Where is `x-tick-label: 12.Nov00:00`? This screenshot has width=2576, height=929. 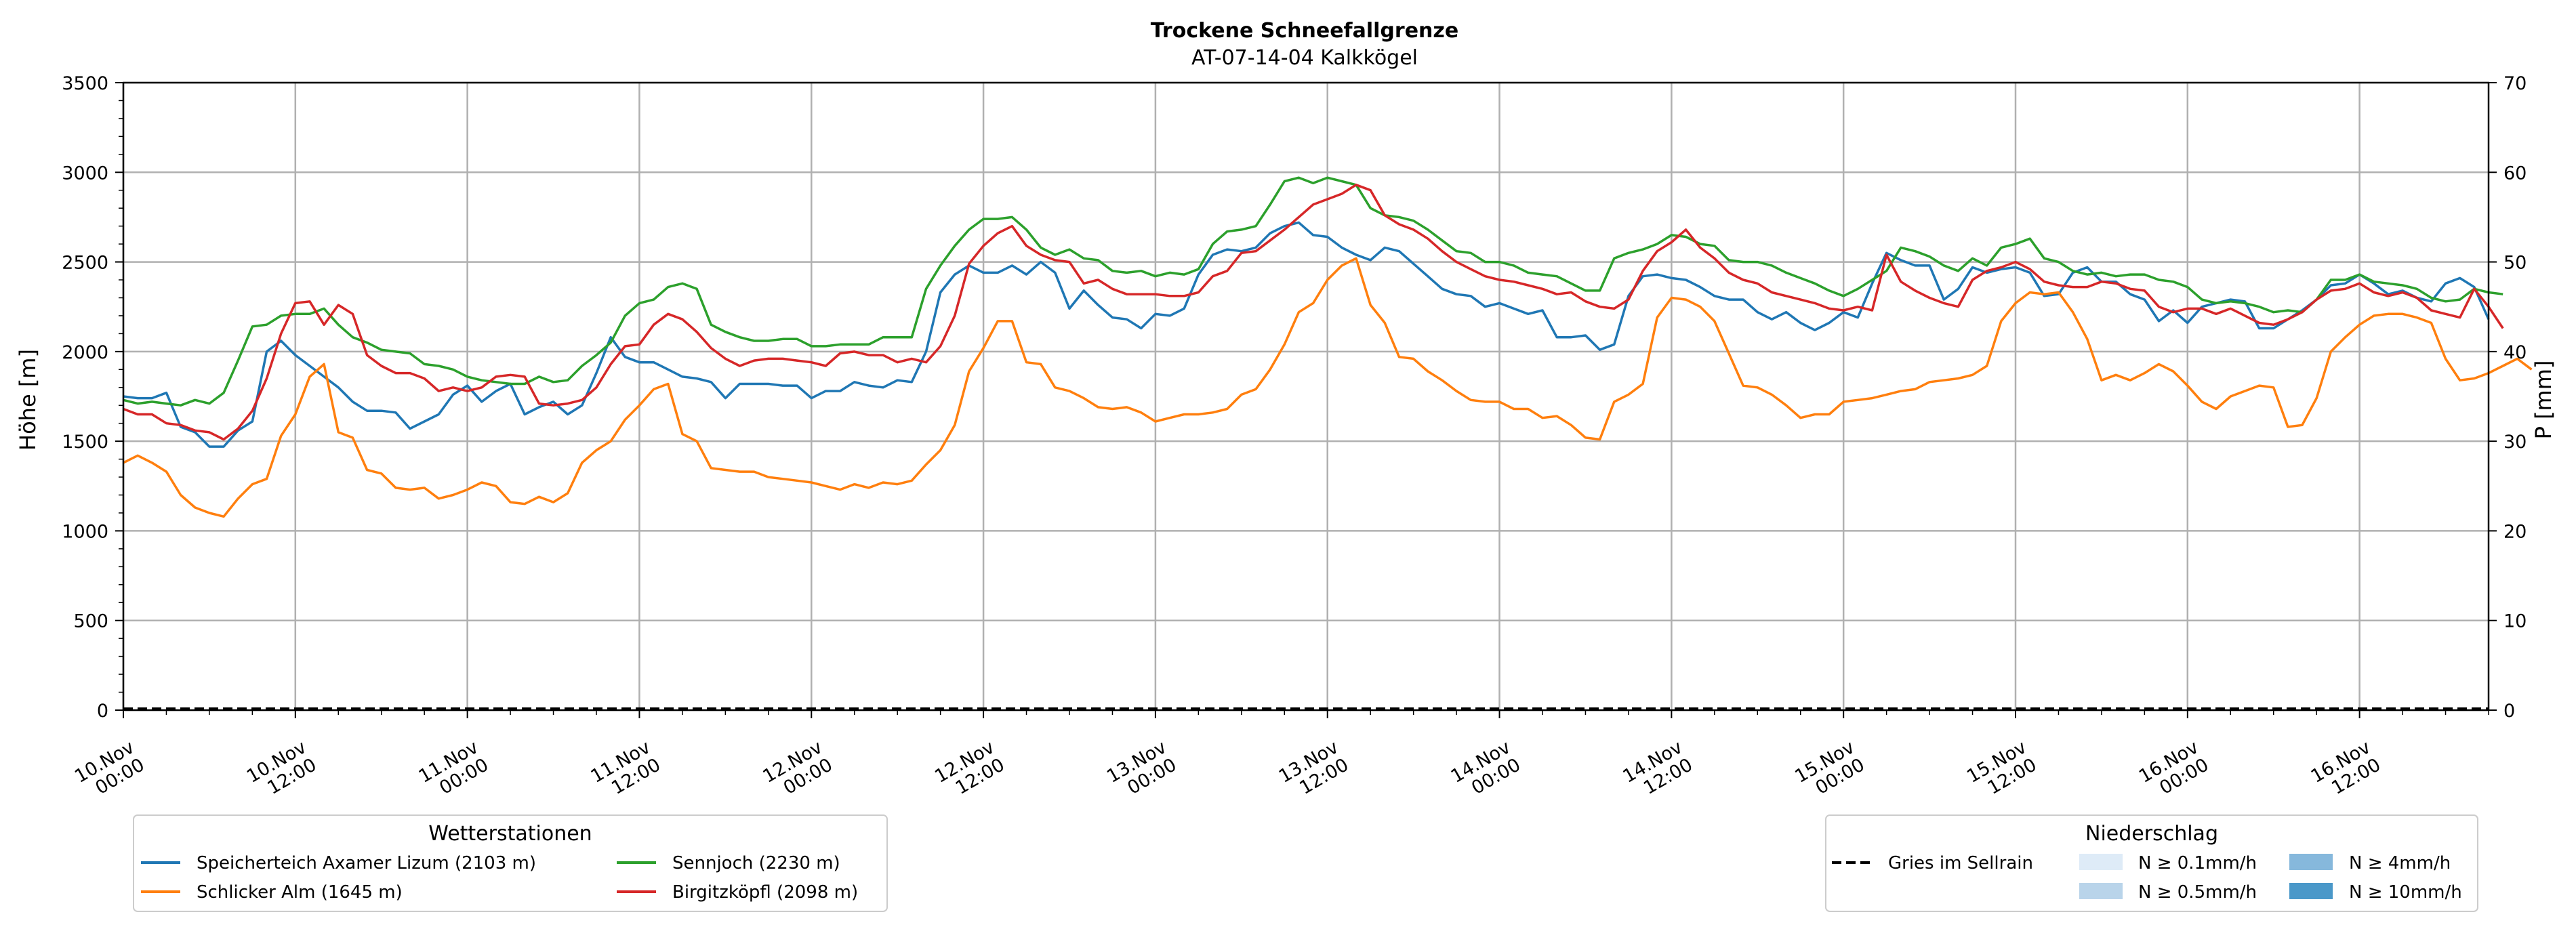
x-tick-label: 12.Nov00:00 is located at coordinates (798, 771).